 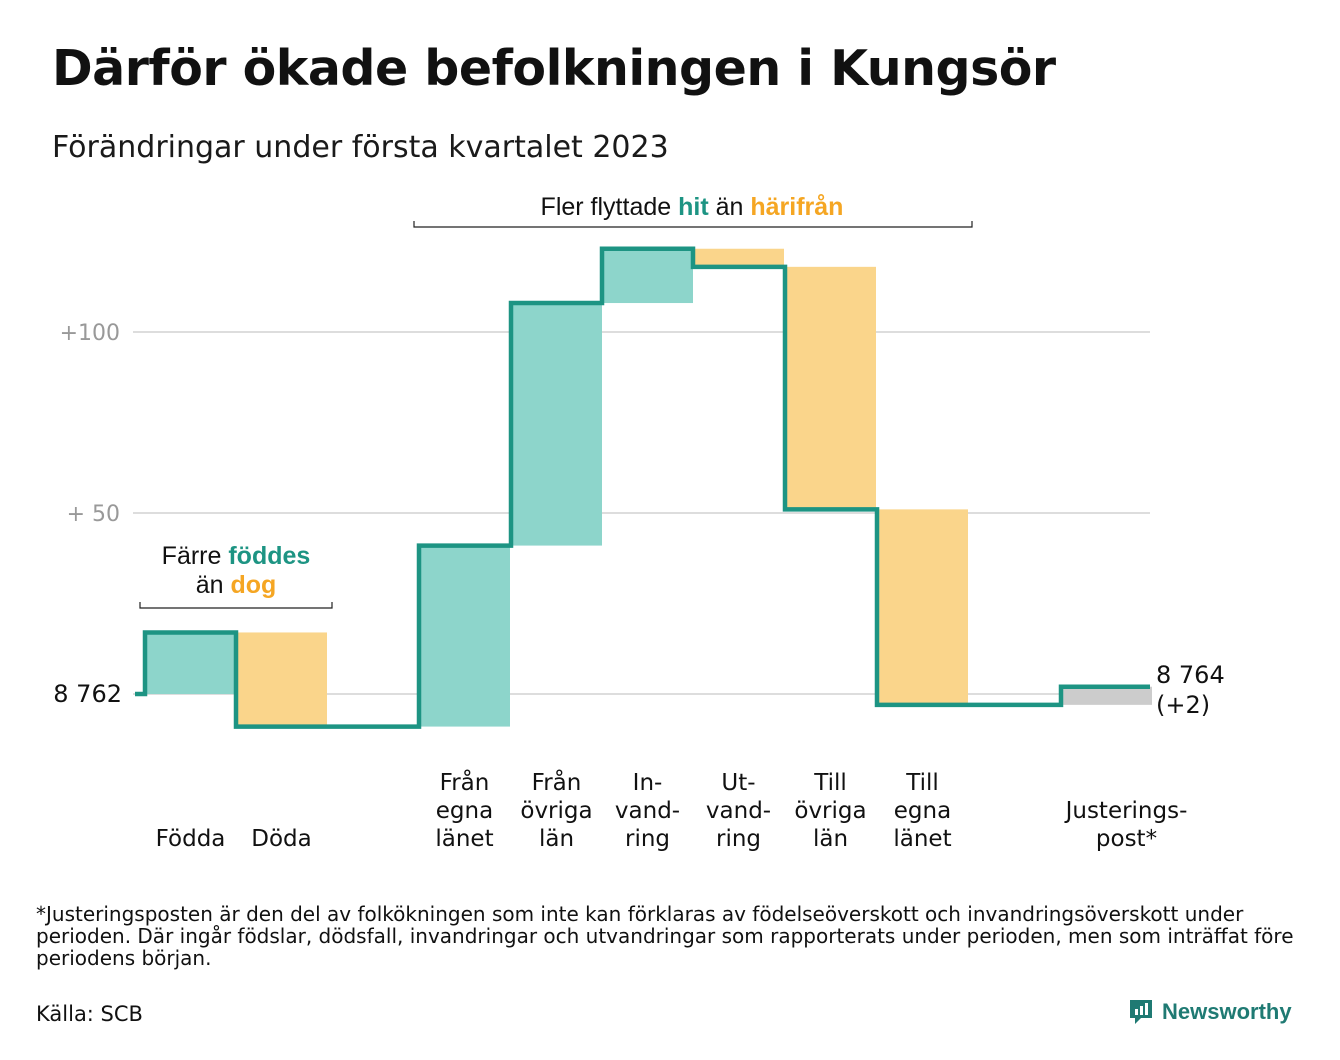 I want to click on category-label: In-vand-ring, so click(x=647, y=811).